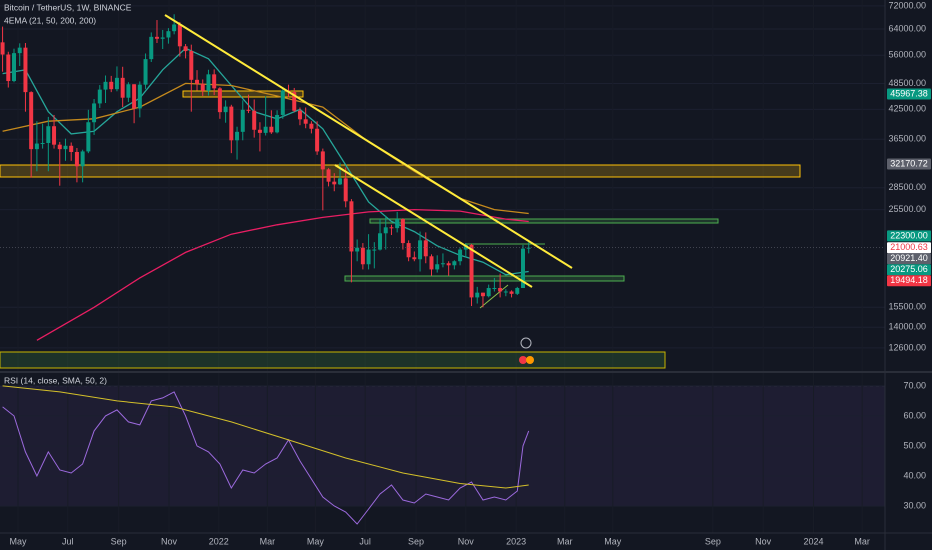 The height and width of the screenshot is (550, 932). I want to click on x-tick-label: Sep, so click(119, 541).